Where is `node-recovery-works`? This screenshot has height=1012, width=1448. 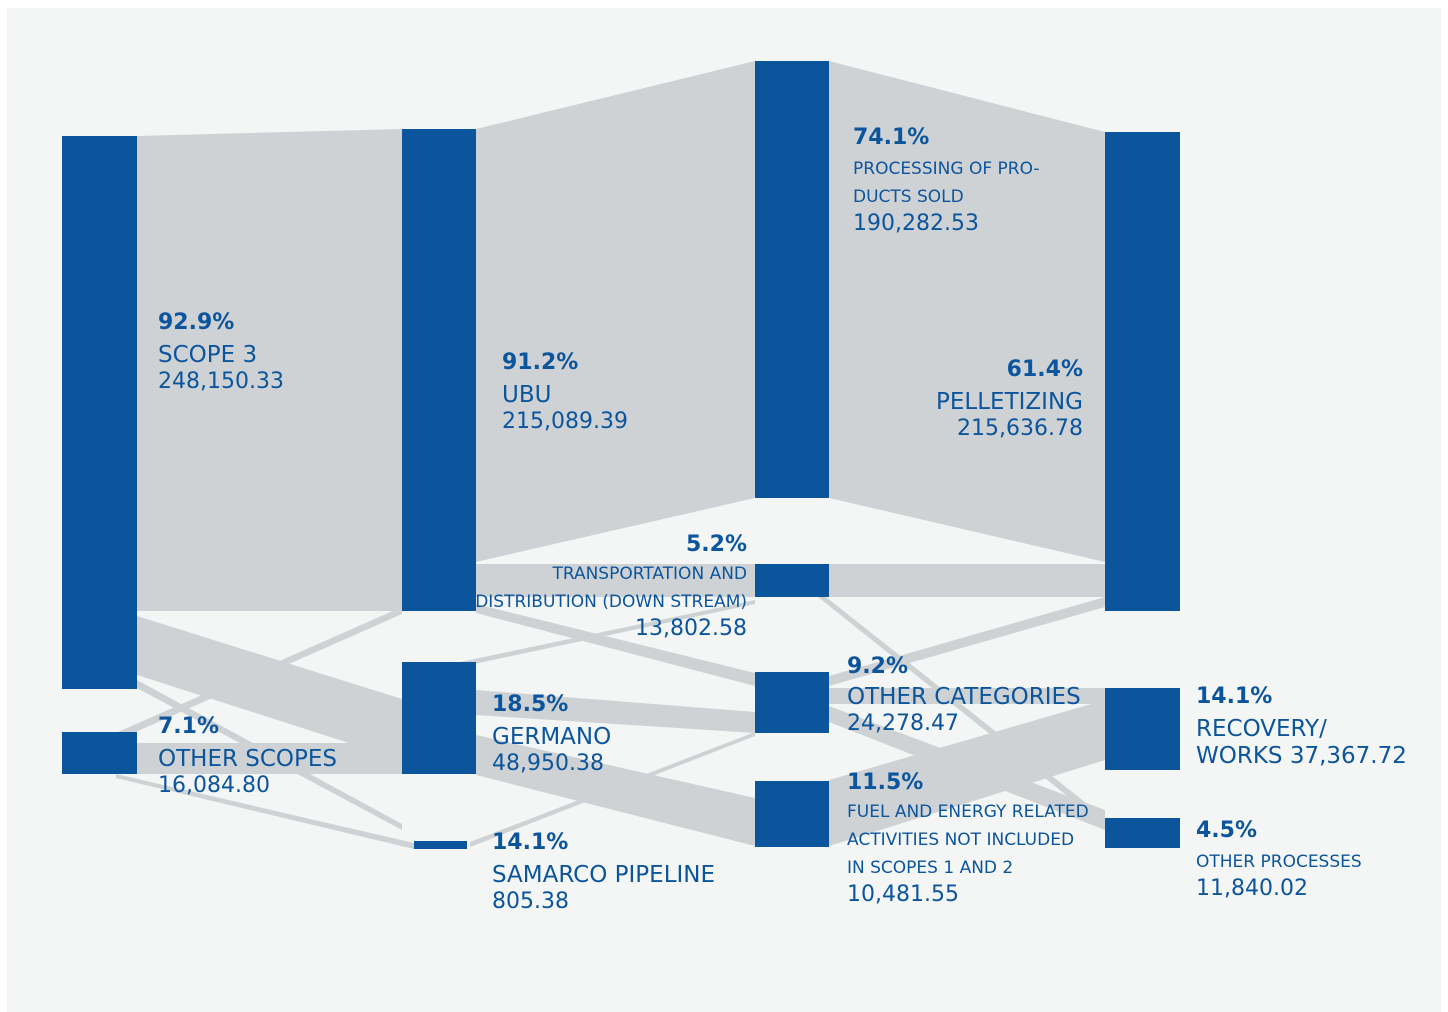
node-recovery-works is located at coordinates (1142, 729).